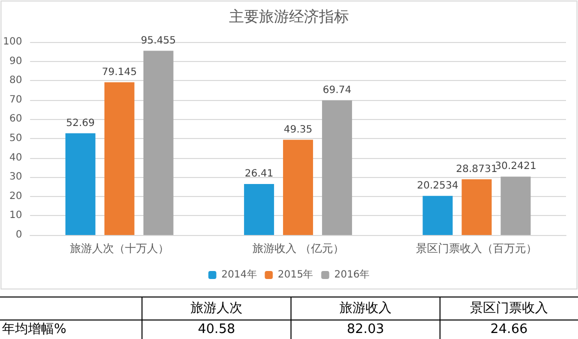  I want to click on y-tick-label: 20, so click(15, 196).